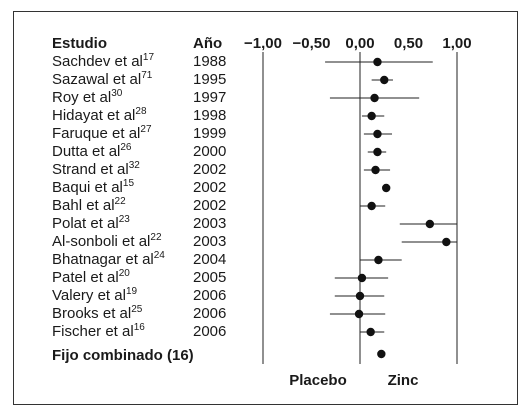  What do you see at coordinates (126, 147) in the screenshot?
I see `study-ref: 26` at bounding box center [126, 147].